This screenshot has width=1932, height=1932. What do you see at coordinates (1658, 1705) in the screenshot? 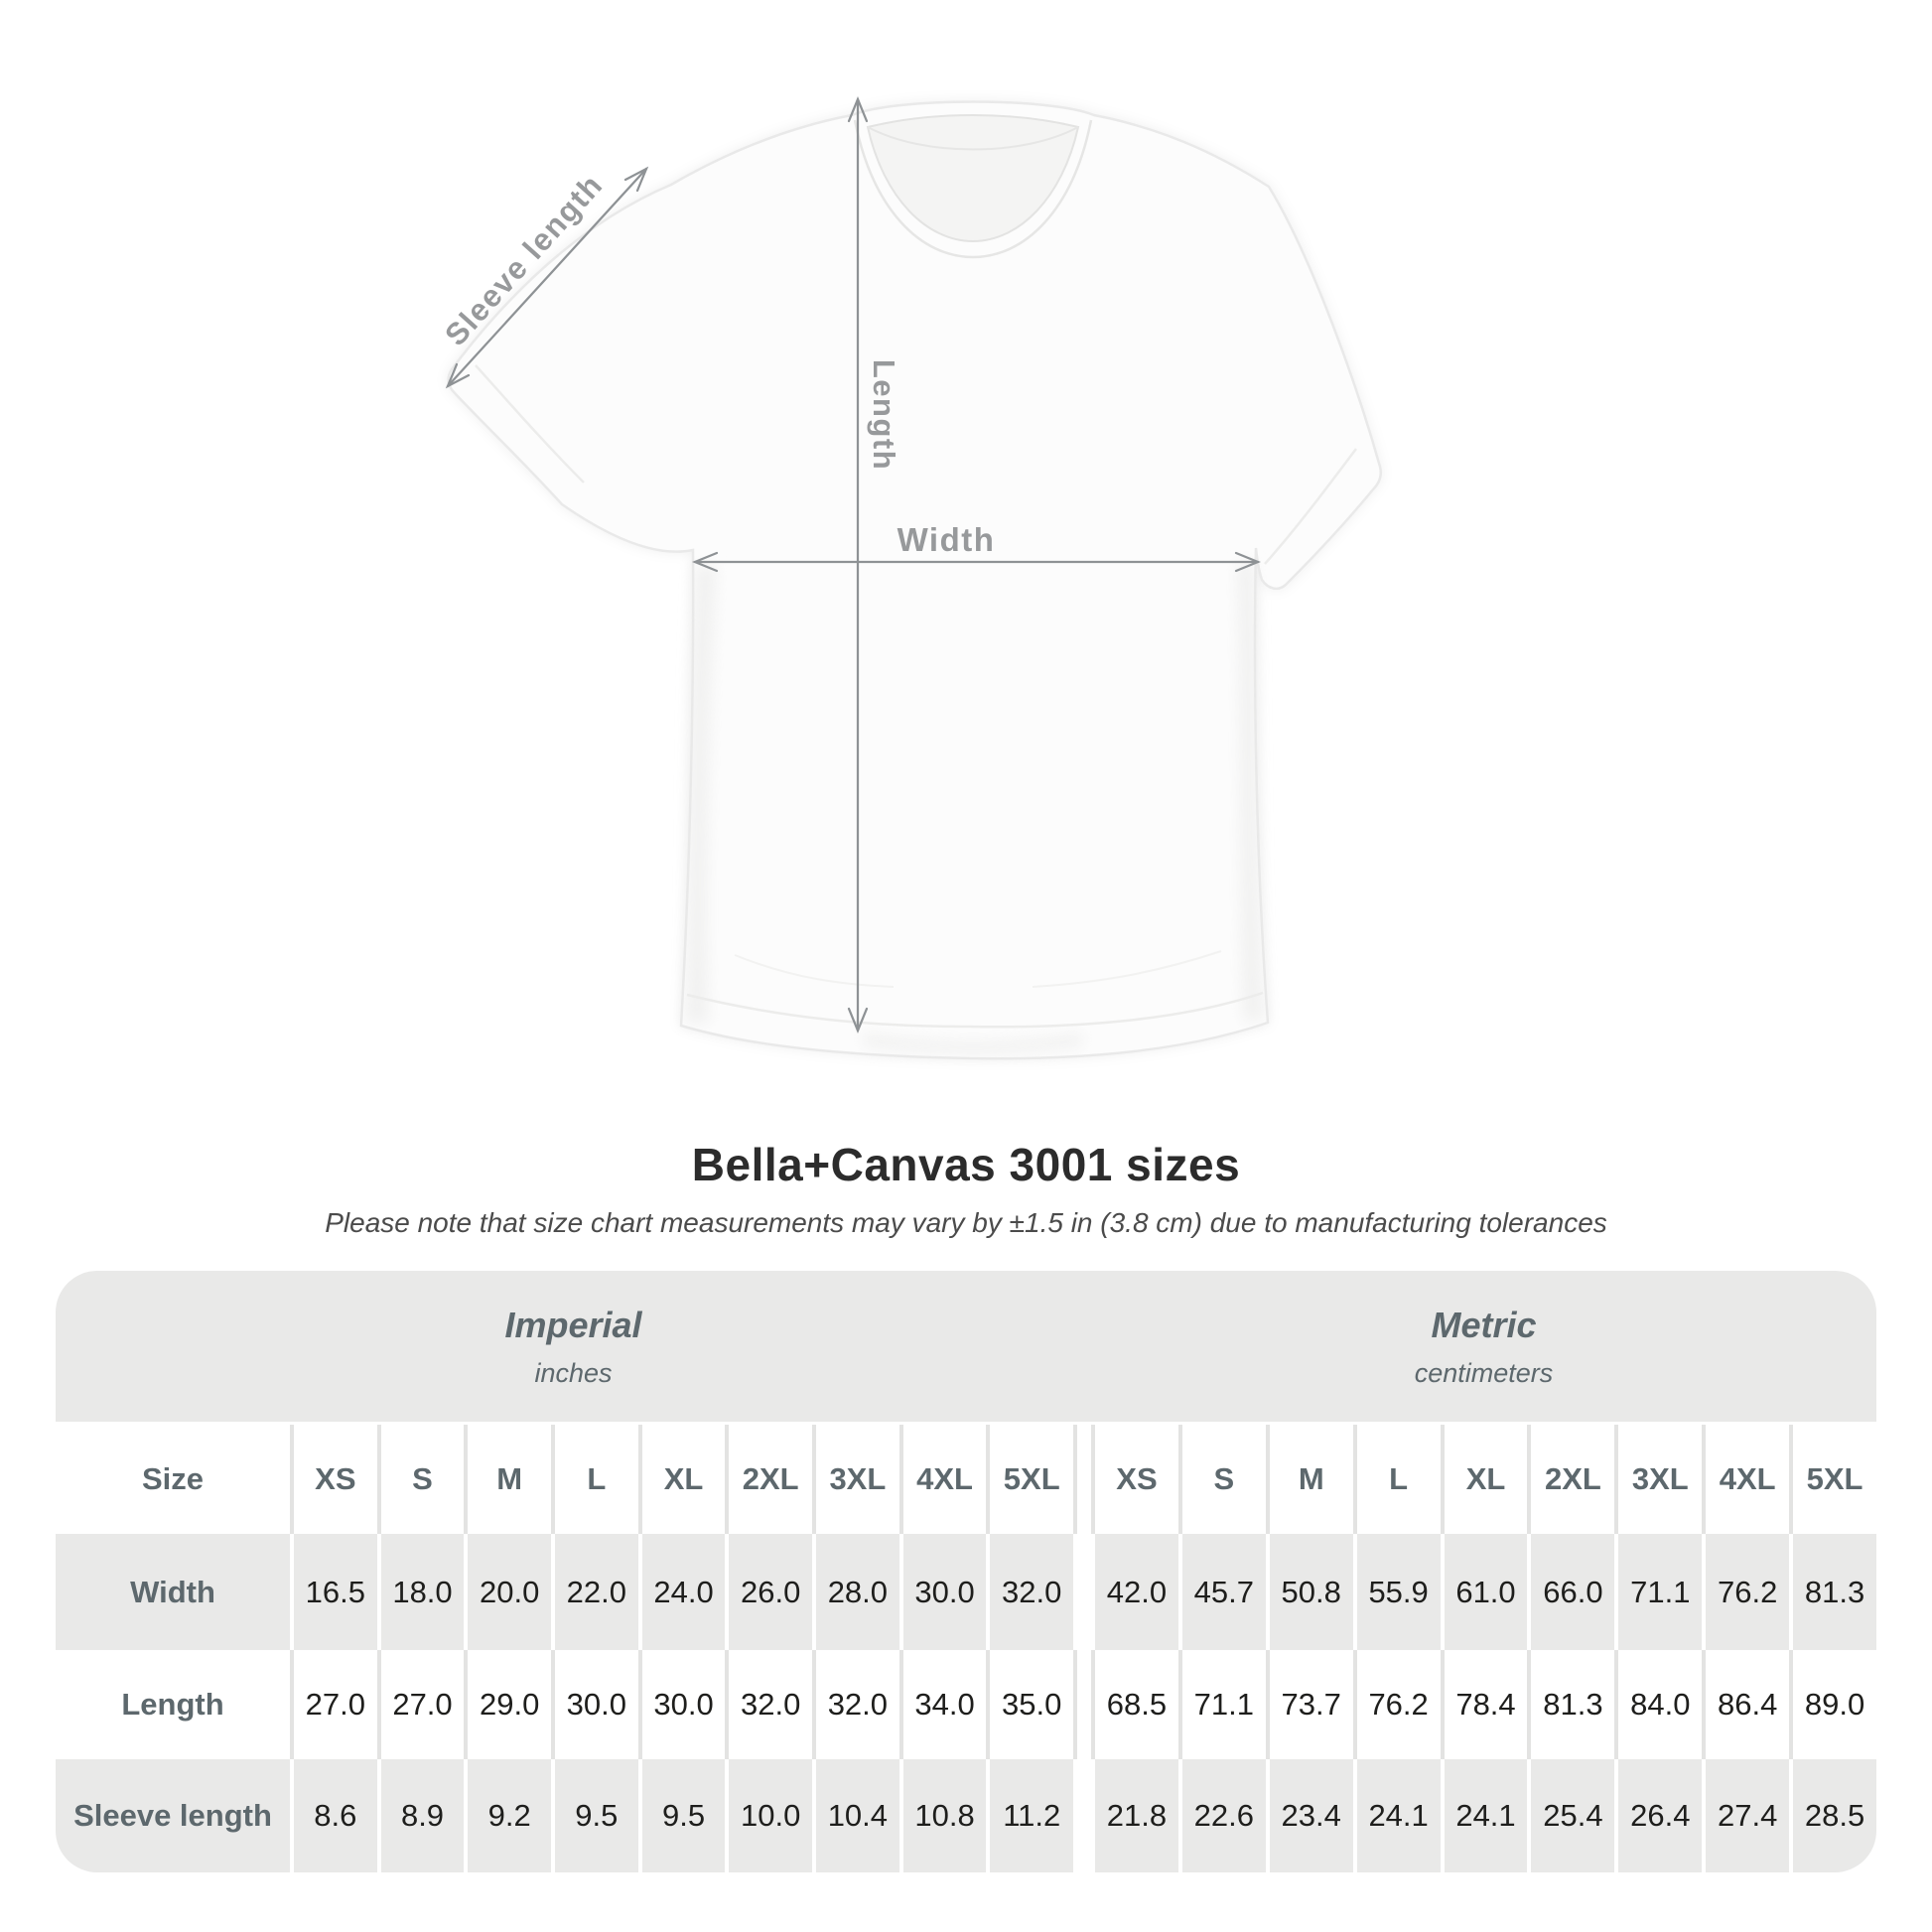
I see `value-cell: 84.0` at bounding box center [1658, 1705].